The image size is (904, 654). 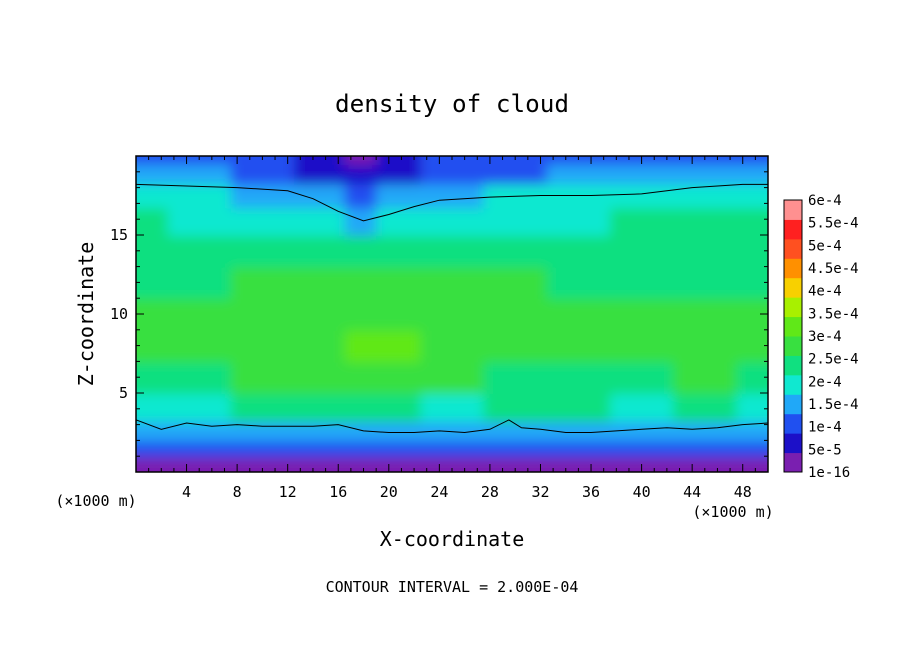 What do you see at coordinates (86, 314) in the screenshot?
I see `y-axis-label: Z-coordinate` at bounding box center [86, 314].